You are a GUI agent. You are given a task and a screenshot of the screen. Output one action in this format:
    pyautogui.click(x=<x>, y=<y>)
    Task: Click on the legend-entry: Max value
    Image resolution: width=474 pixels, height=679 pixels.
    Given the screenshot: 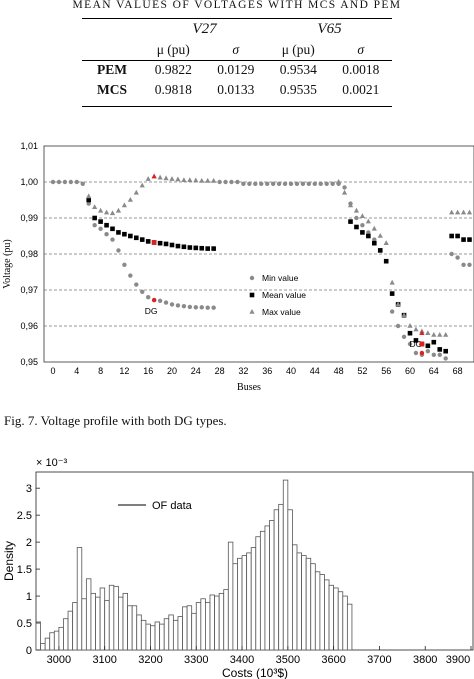 What is the action you would take?
    pyautogui.click(x=281, y=312)
    